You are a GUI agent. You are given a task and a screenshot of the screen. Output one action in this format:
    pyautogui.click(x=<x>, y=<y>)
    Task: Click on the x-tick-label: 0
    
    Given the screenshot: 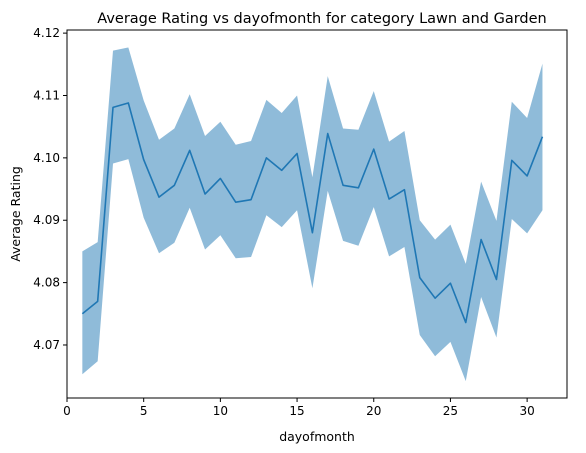 What is the action you would take?
    pyautogui.click(x=67, y=411)
    